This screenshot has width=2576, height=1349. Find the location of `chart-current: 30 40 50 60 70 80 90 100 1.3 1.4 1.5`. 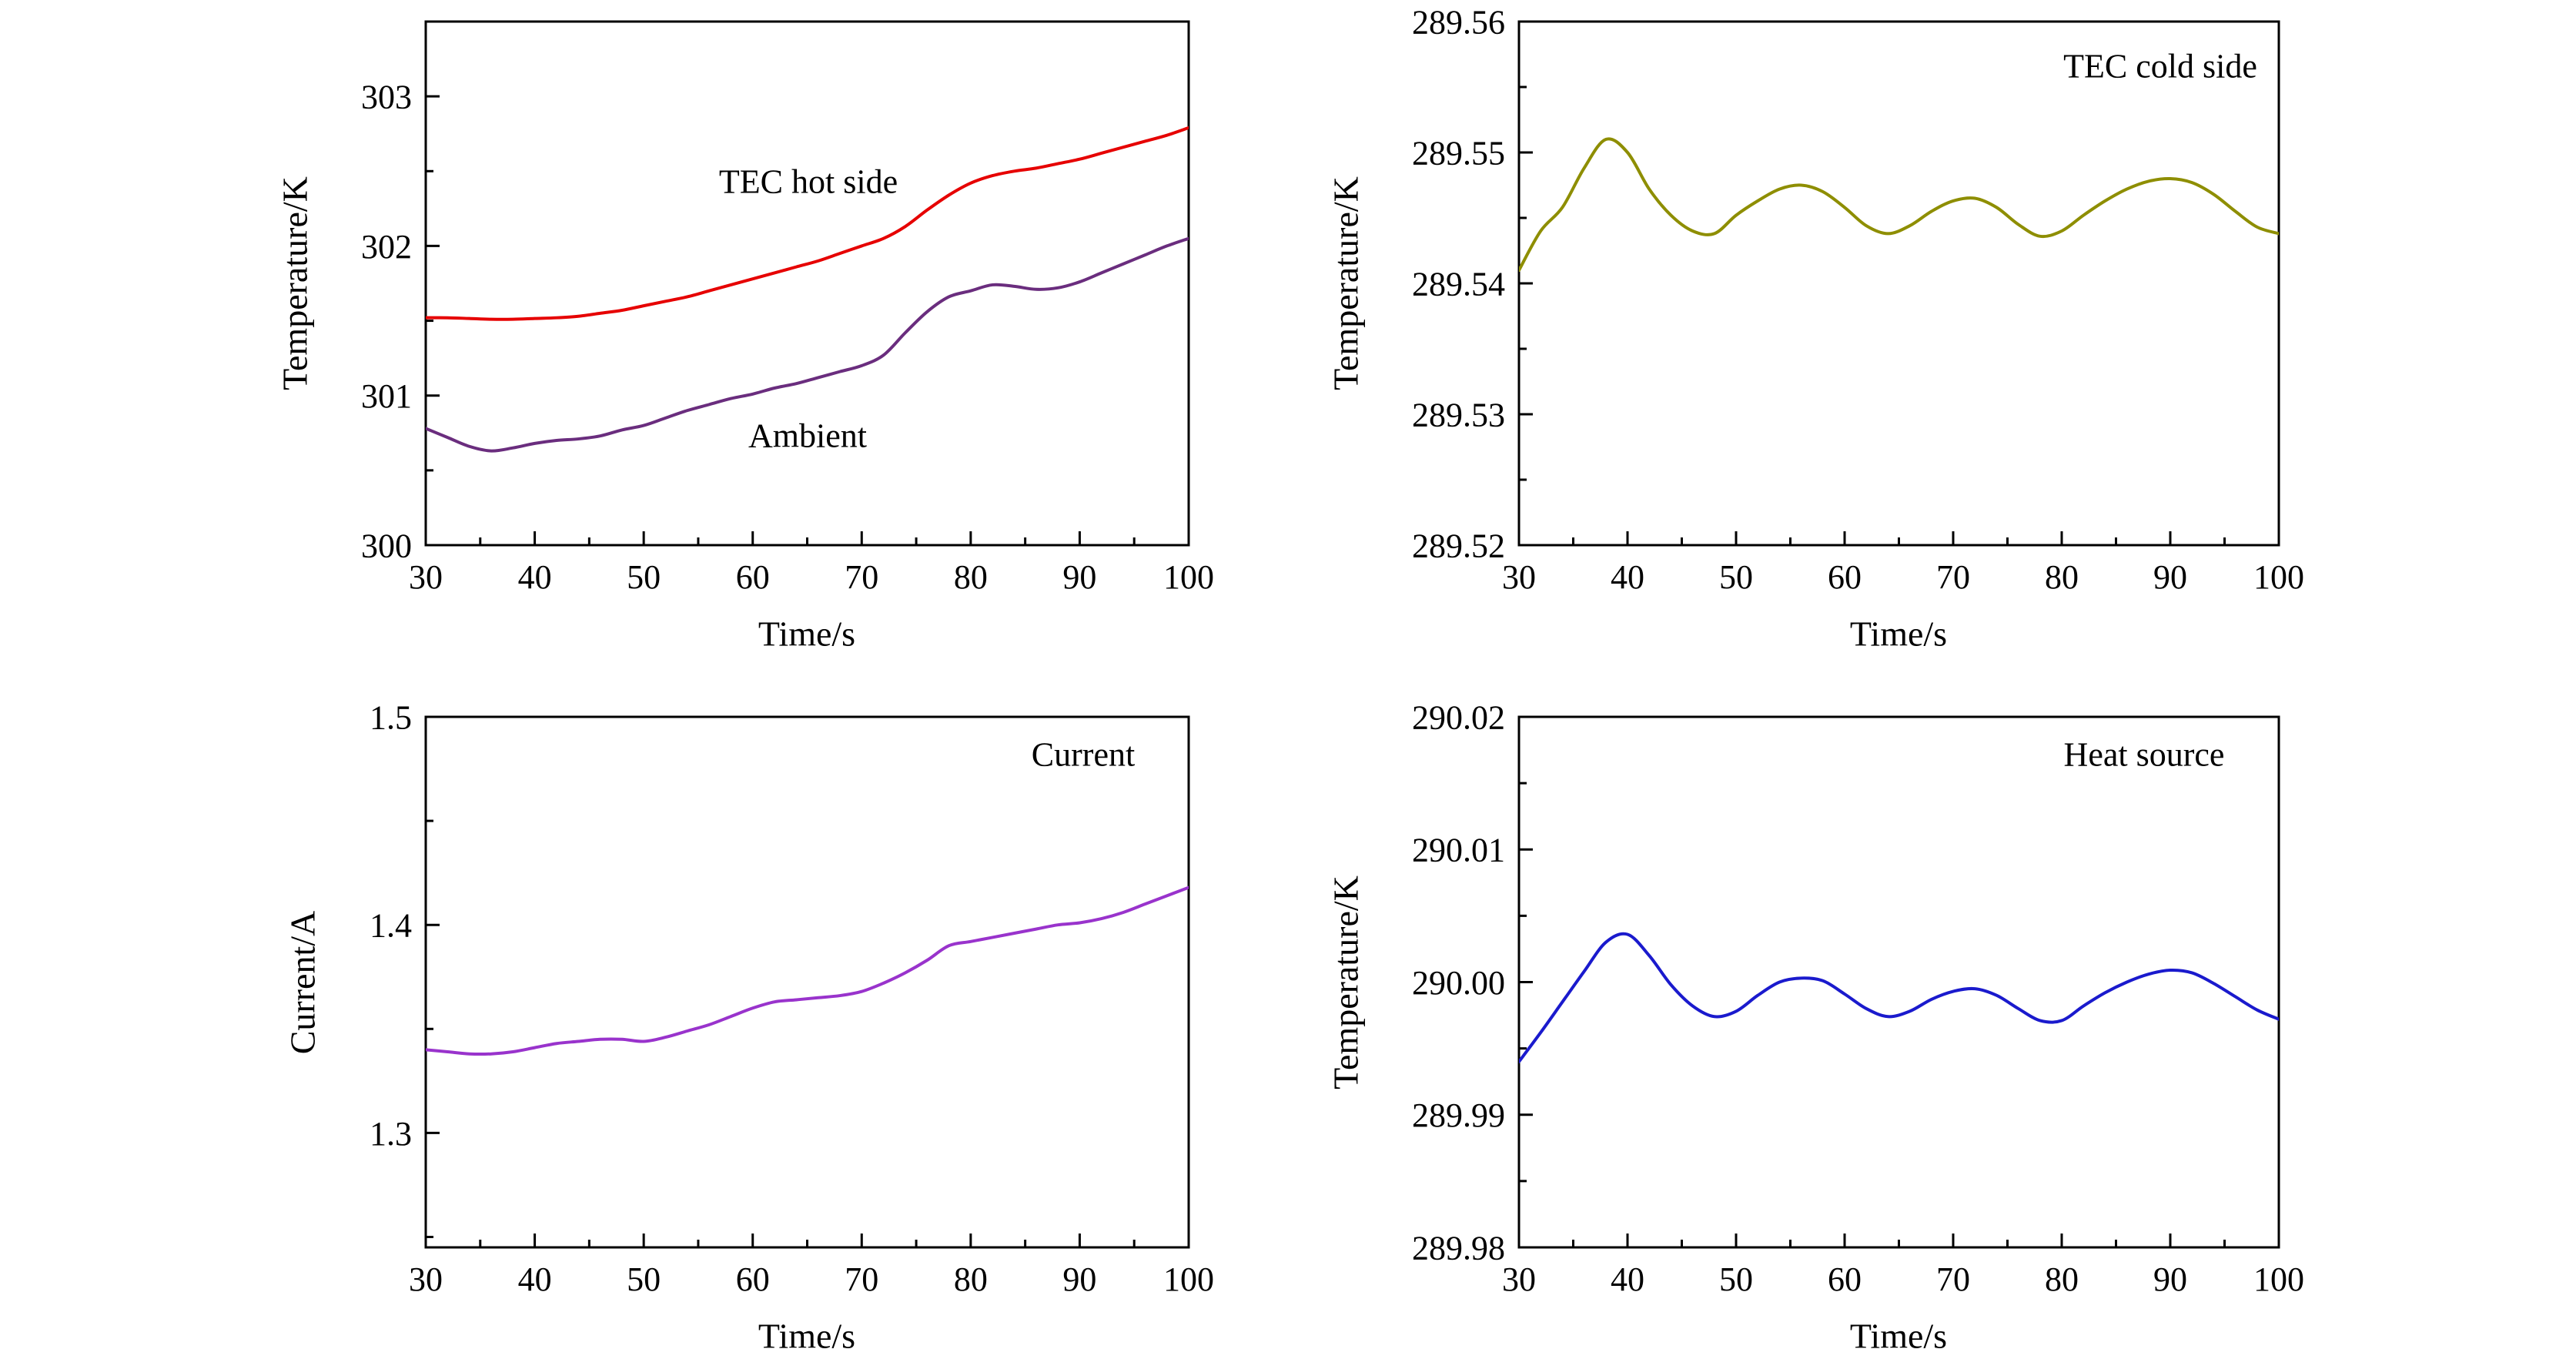

chart-current: 30 40 50 60 70 80 90 100 1.3 1.4 1.5 is located at coordinates (792, 998).